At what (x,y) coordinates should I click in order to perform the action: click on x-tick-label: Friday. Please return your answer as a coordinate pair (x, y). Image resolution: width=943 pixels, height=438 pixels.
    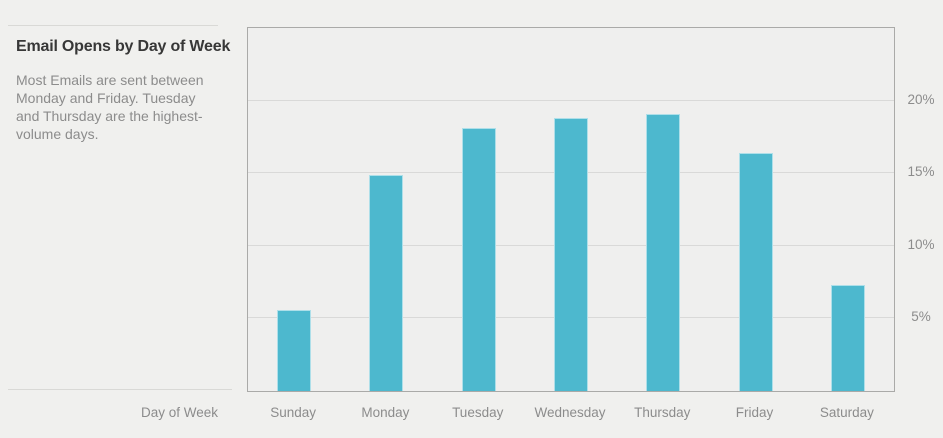
    Looking at the image, I should click on (754, 412).